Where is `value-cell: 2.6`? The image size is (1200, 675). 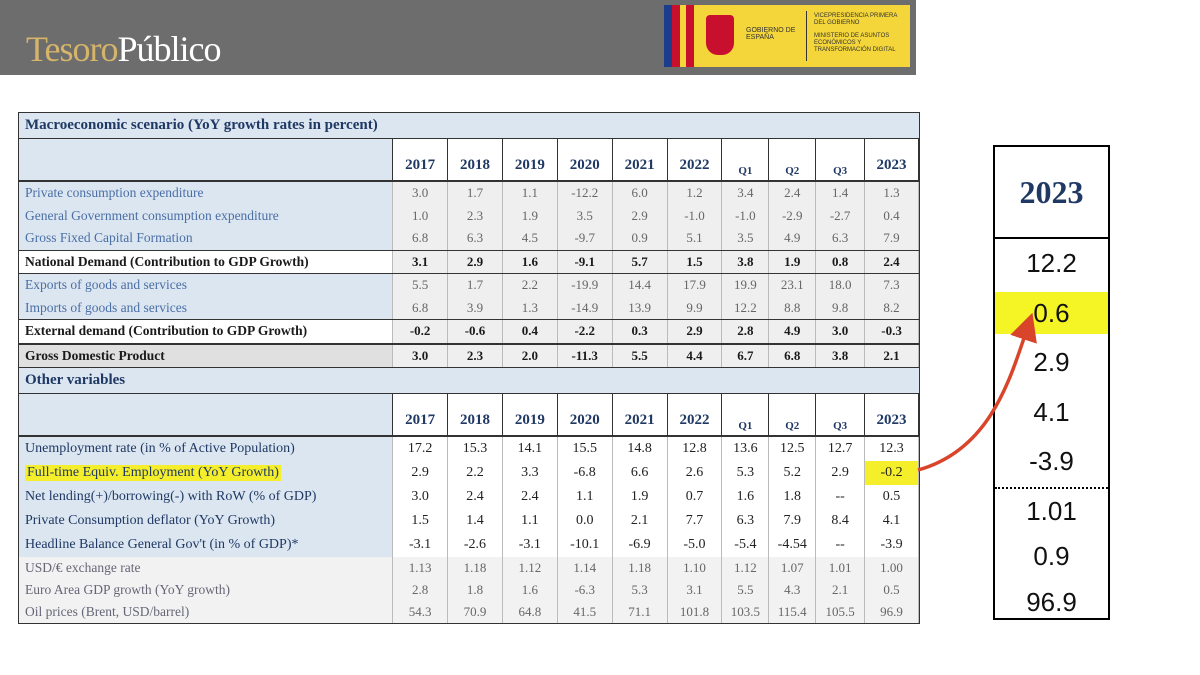
value-cell: 2.6 is located at coordinates (695, 473).